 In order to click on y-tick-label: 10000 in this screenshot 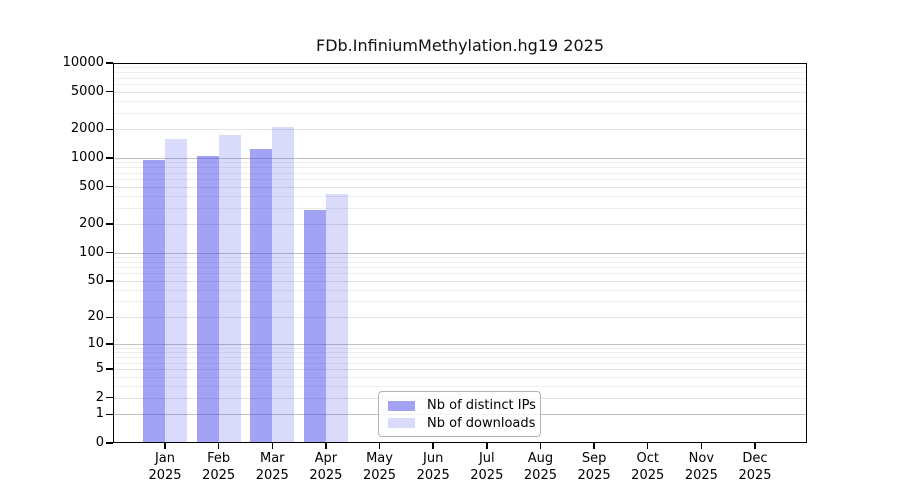, I will do `click(83, 62)`.